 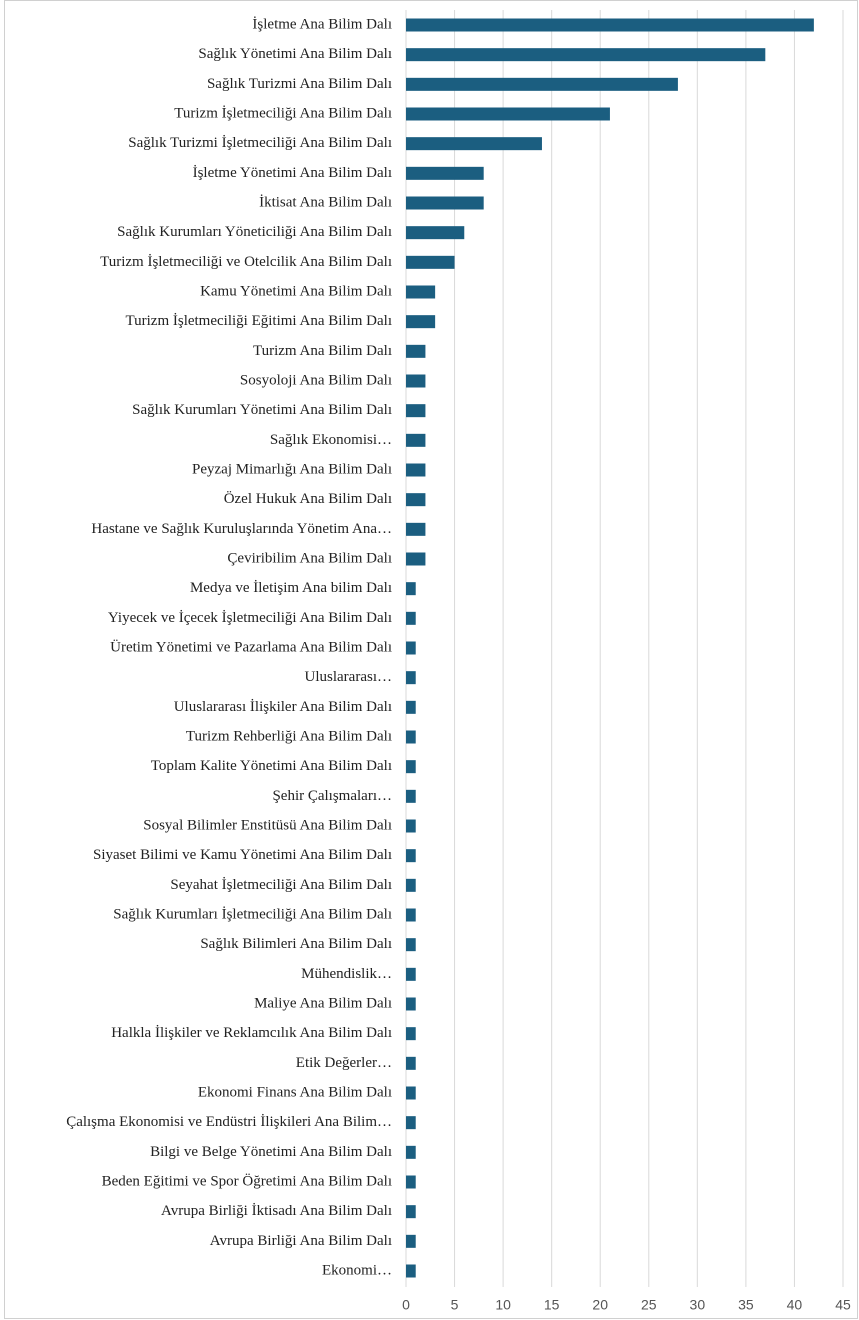 What do you see at coordinates (316, 380) in the screenshot?
I see `y-tick-label: Sosyoloji Ana Bilim Dalı` at bounding box center [316, 380].